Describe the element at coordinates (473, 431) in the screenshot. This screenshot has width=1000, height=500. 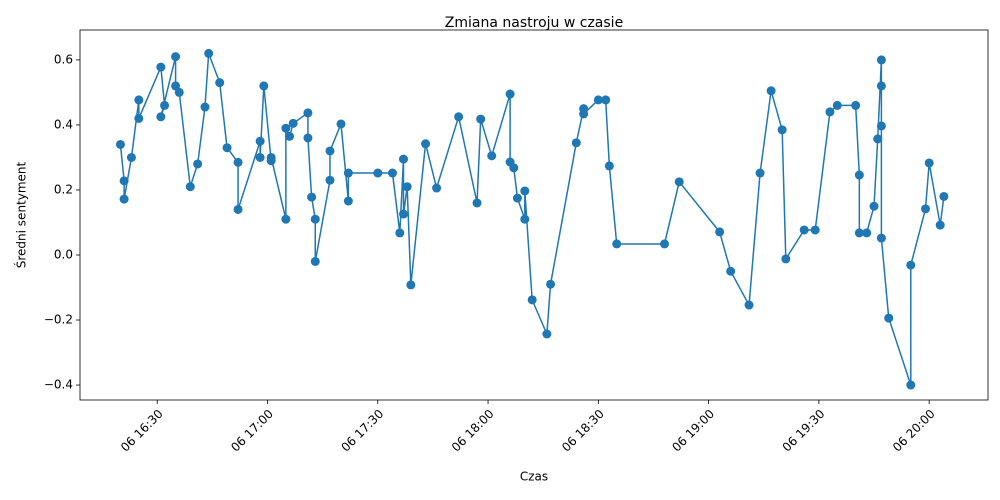
I see `x-tick-label: 06 18:00` at that location.